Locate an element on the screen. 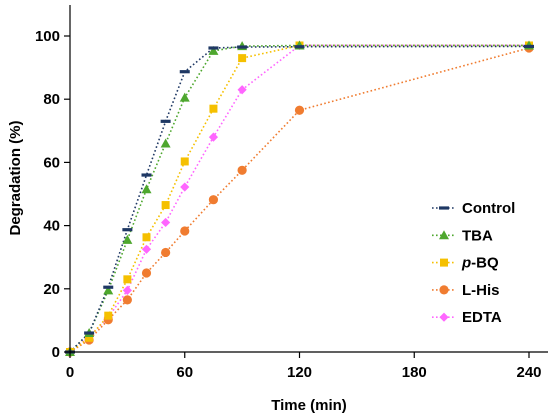  x-tick-label: 180 is located at coordinates (414, 372).